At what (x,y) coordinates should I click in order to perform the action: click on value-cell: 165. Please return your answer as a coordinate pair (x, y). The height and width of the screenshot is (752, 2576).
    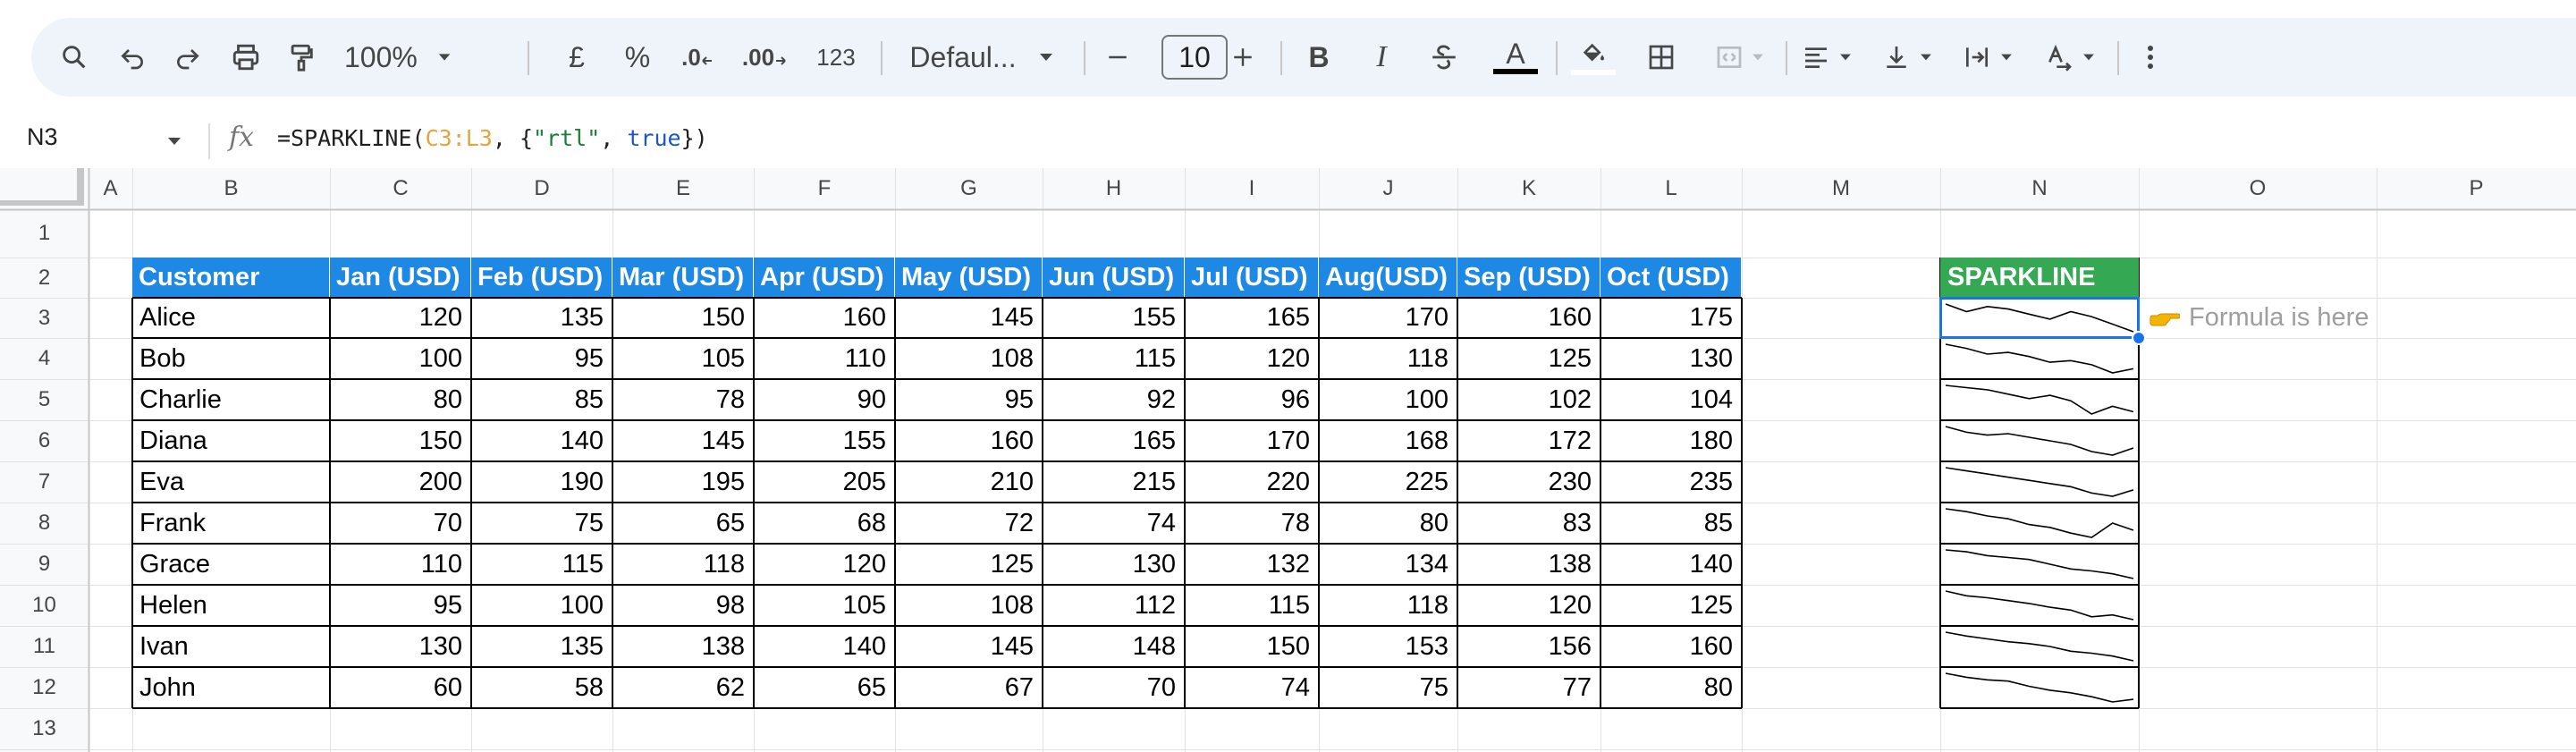
    Looking at the image, I should click on (1288, 318).